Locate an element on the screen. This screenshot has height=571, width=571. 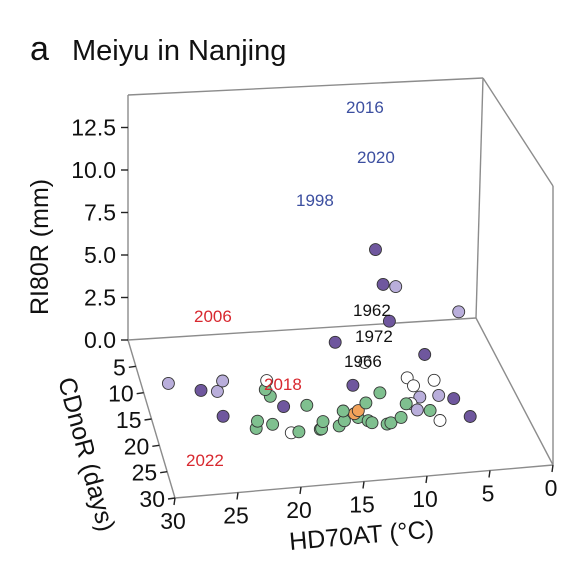
x-tick-label: 30 is located at coordinates (173, 521).